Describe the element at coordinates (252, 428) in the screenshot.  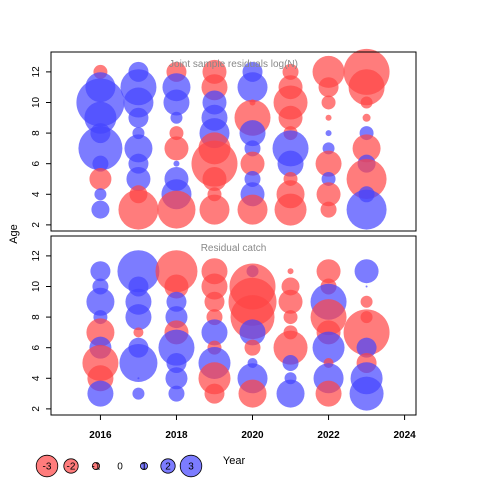
I see `x-axis: 2016 2018 2020 2022 2024` at that location.